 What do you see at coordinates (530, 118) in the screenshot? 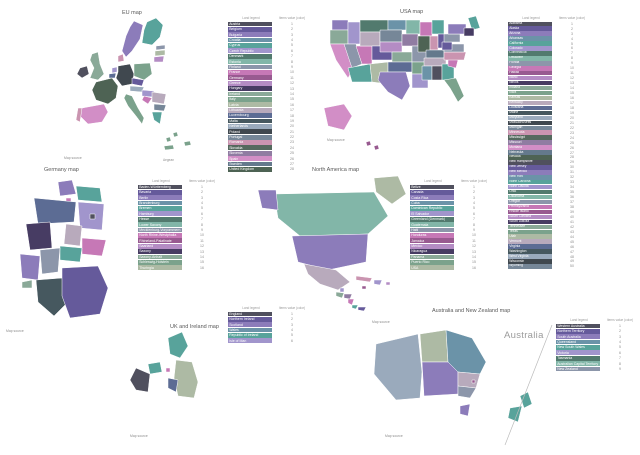
I see `legend-swatch: Maryland` at bounding box center [530, 118].